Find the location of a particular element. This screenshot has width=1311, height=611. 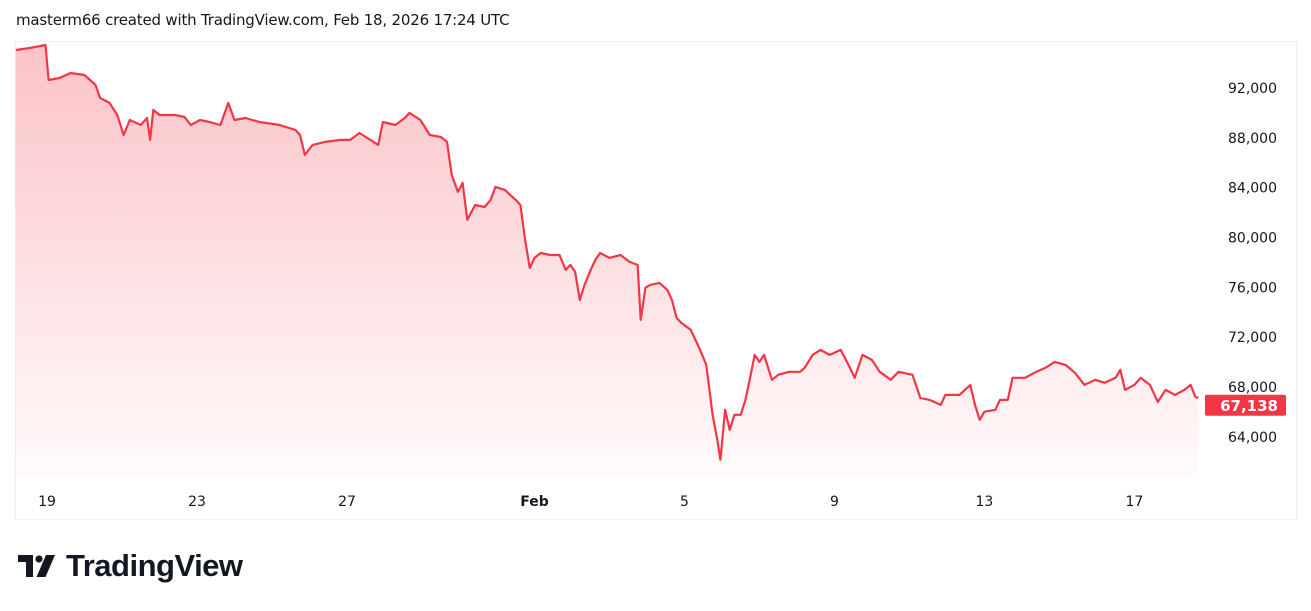

y-tick-label: 64,000 is located at coordinates (1252, 438).